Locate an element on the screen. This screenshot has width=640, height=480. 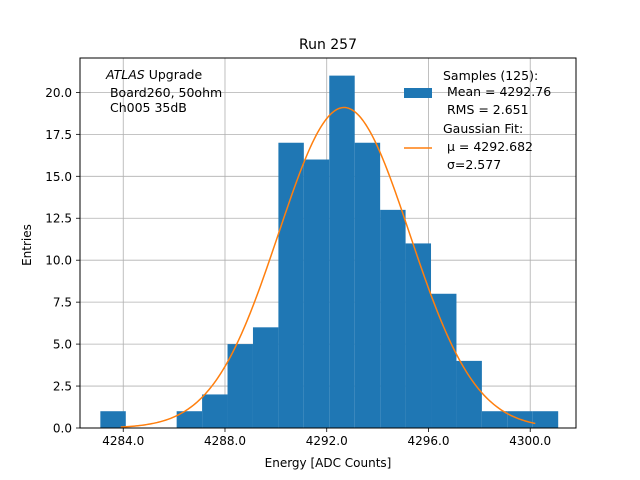
chart-title: Run 257 is located at coordinates (328, 45).